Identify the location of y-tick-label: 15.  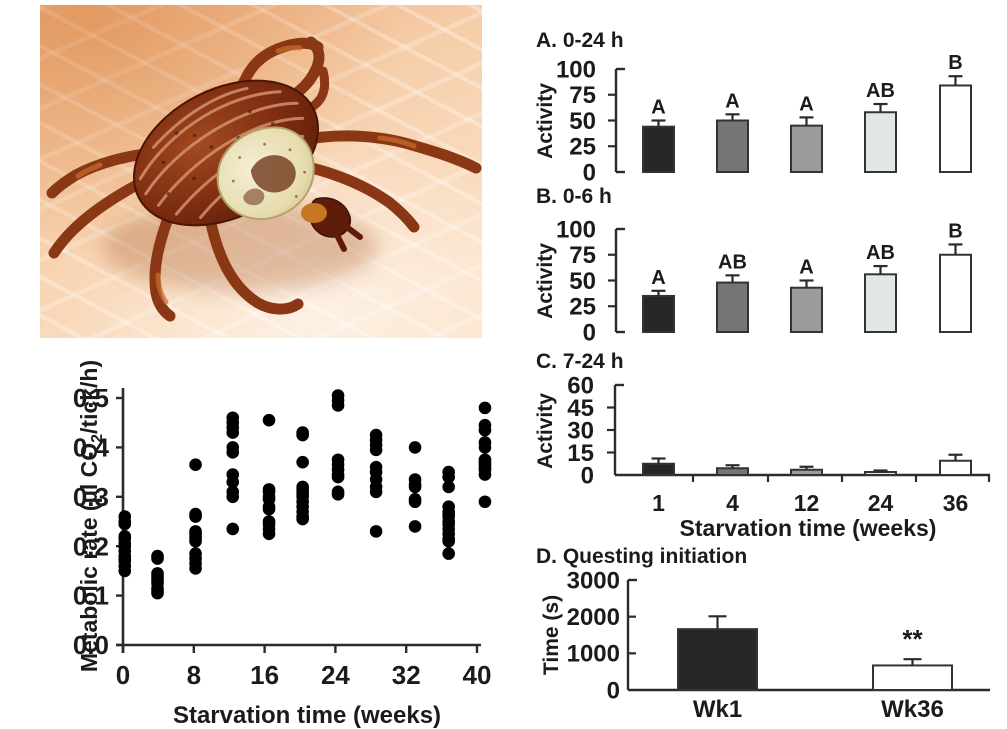
(580, 453).